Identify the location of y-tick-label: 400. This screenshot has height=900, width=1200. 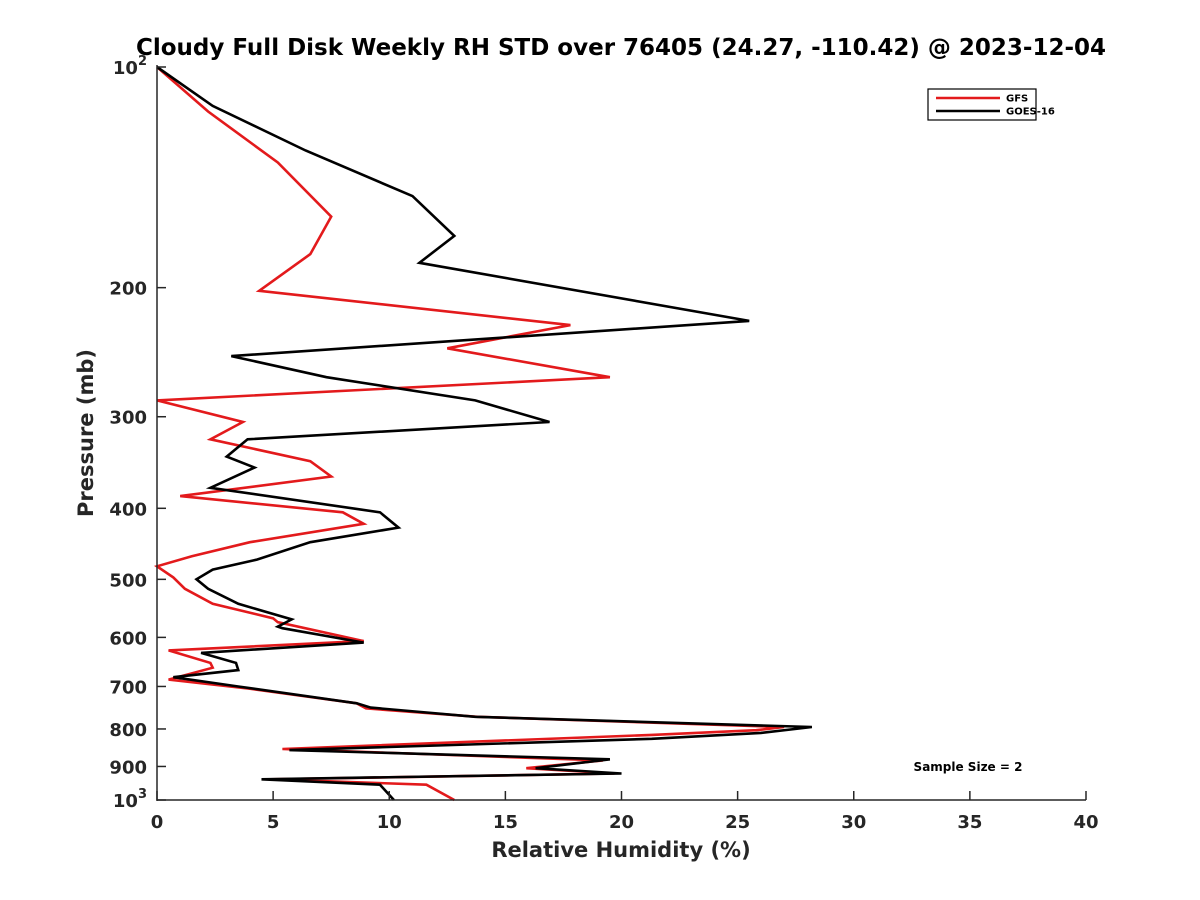
(128, 509).